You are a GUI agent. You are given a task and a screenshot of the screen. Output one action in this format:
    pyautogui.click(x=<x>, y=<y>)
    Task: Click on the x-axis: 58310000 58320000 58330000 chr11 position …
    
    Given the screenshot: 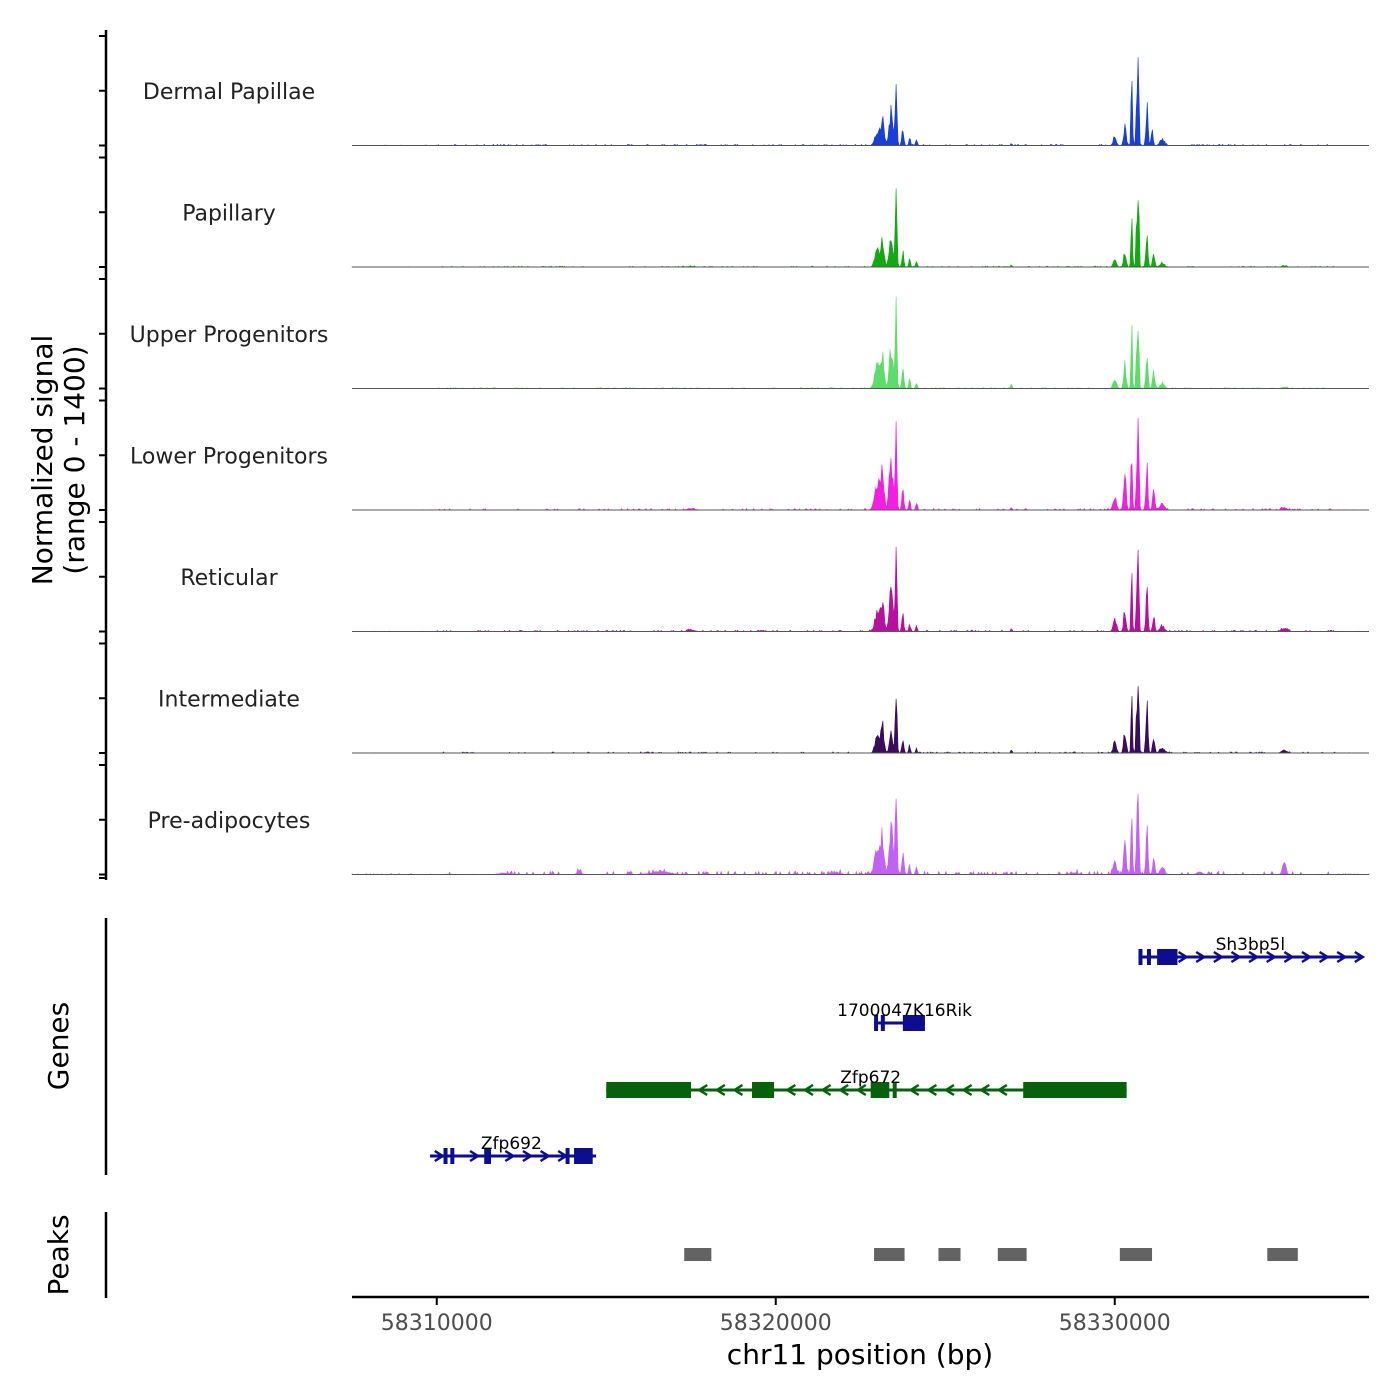 What is the action you would take?
    pyautogui.click(x=860, y=1333)
    